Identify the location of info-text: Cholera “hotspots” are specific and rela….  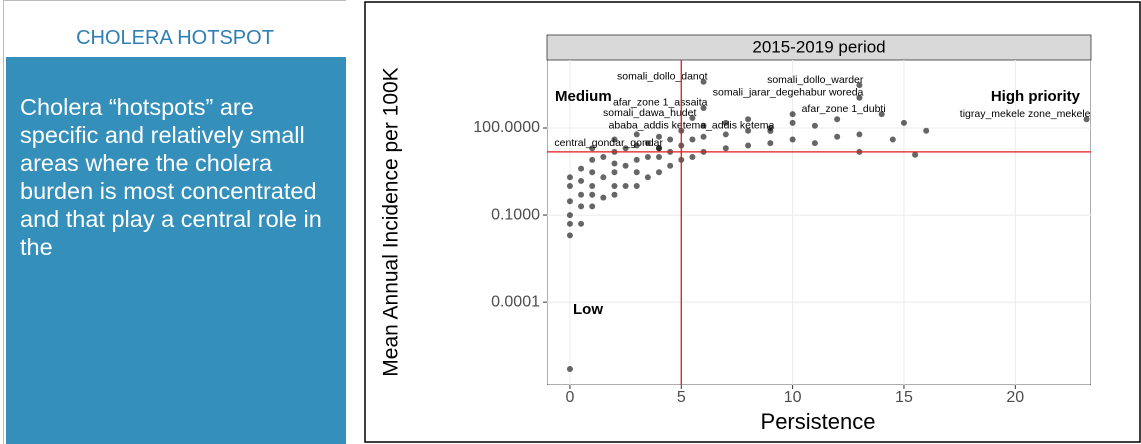
(171, 177).